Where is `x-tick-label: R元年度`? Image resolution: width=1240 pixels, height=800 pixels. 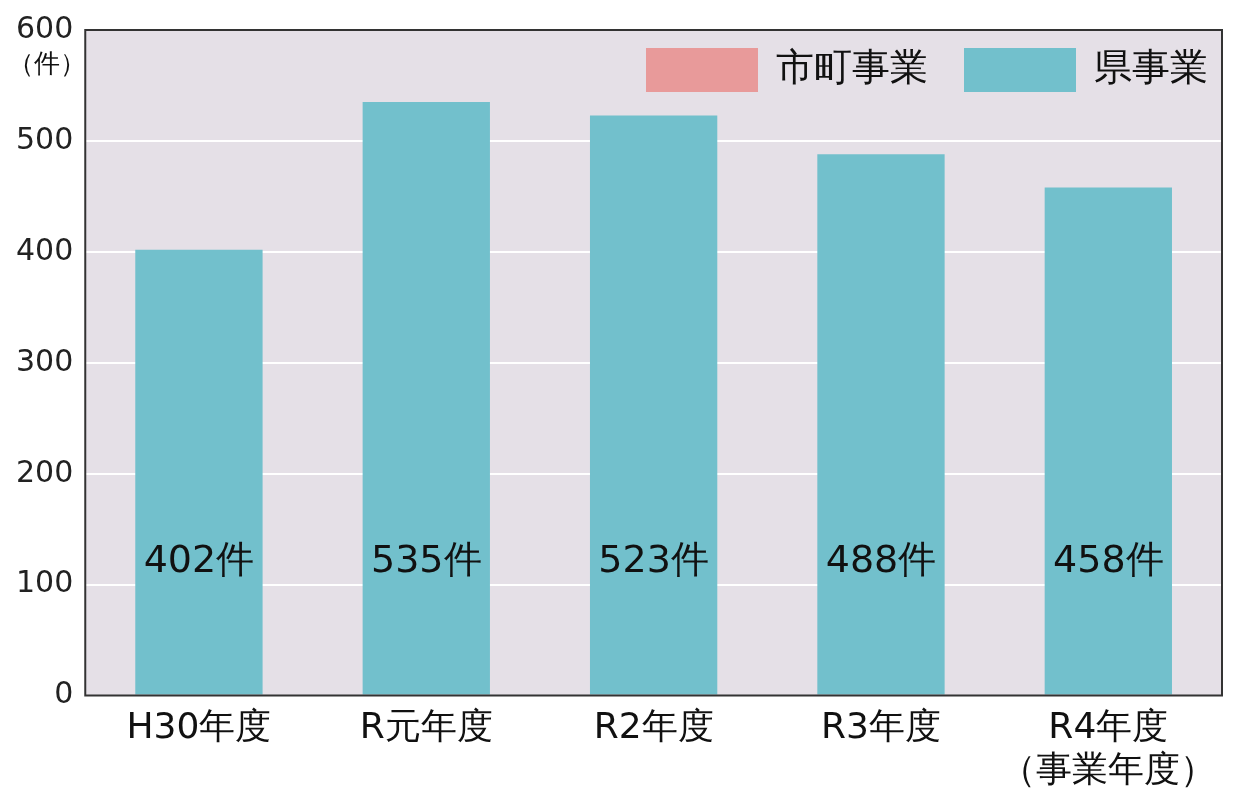
x-tick-label: R元年度 is located at coordinates (426, 725).